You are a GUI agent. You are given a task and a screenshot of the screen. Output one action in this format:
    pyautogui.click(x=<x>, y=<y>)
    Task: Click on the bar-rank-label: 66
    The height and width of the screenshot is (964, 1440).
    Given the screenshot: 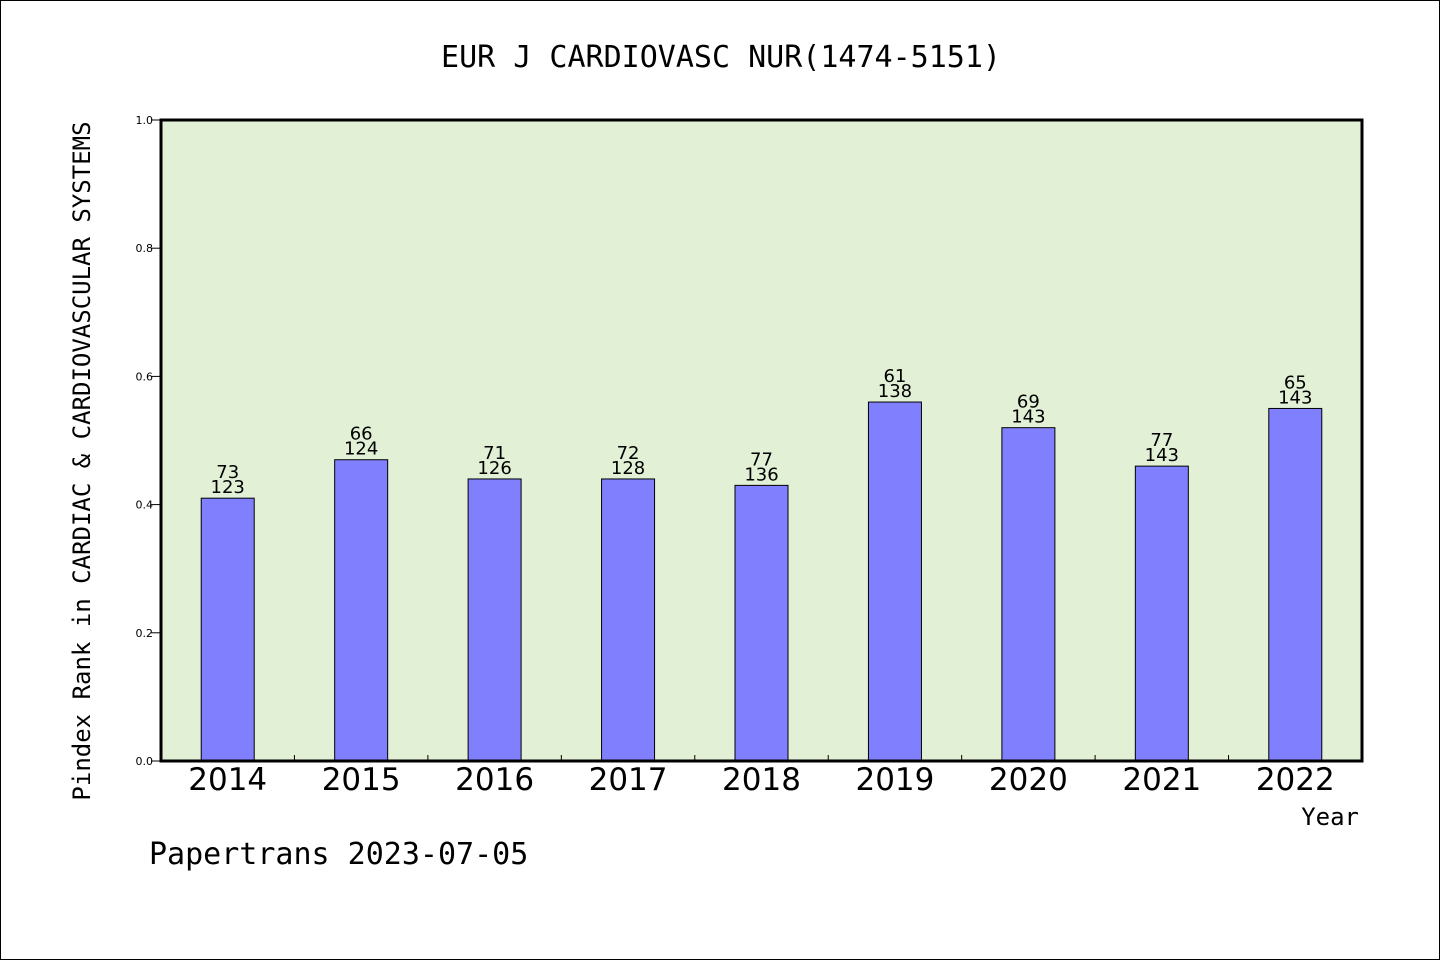 What is the action you would take?
    pyautogui.click(x=361, y=434)
    